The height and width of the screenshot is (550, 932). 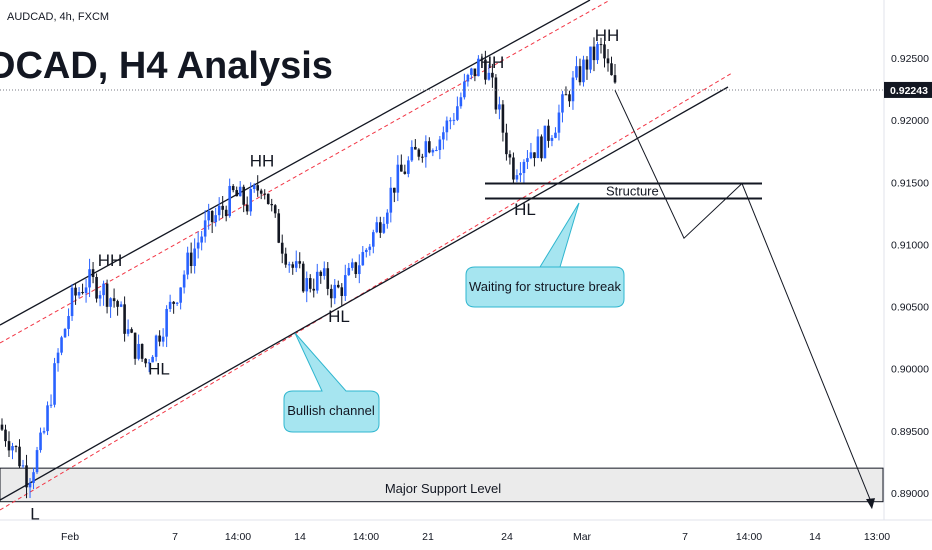 I want to click on y-tick-label: 0.92000, so click(x=910, y=121).